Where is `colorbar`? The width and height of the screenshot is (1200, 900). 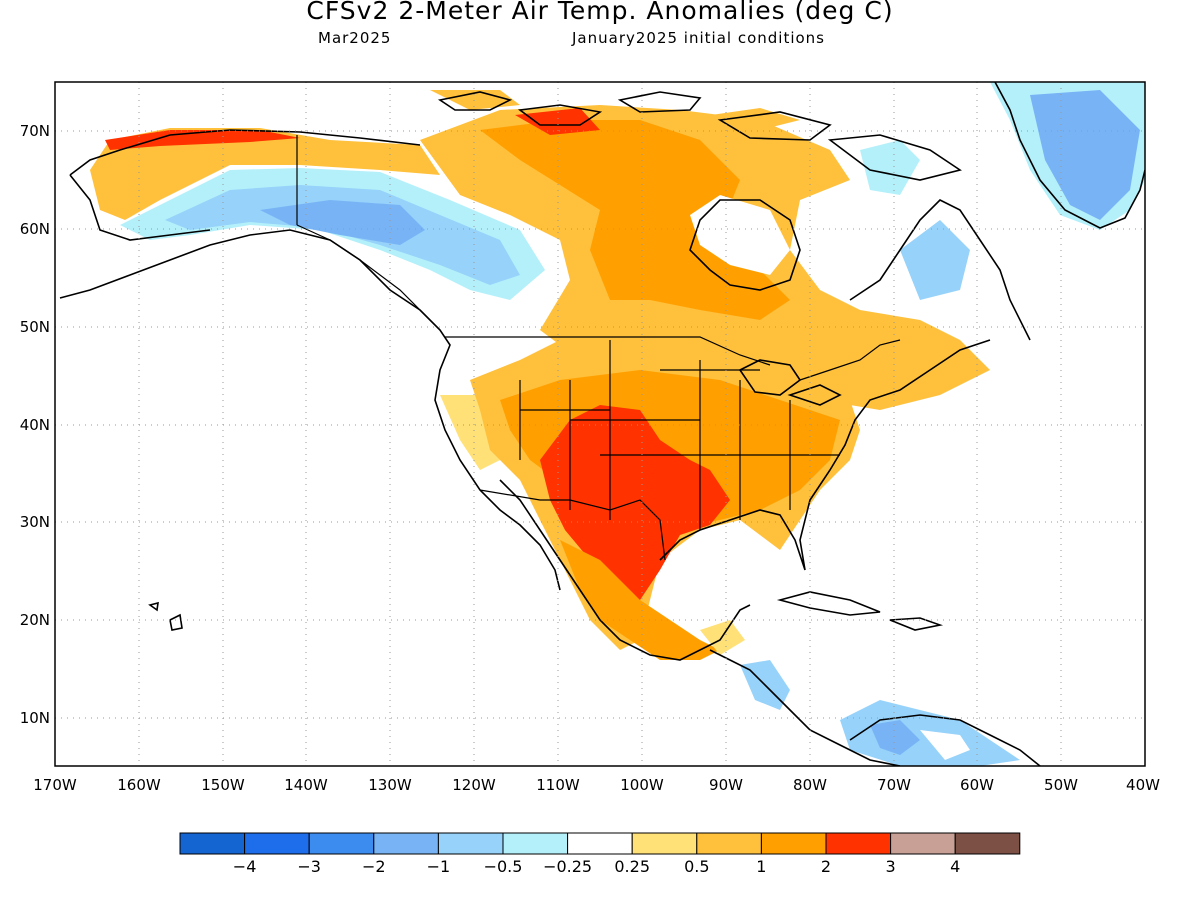 colorbar is located at coordinates (600, 843).